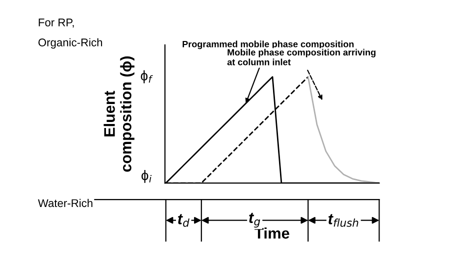 The width and height of the screenshot is (474, 260). Describe the element at coordinates (268, 45) in the screenshot. I see `text: Programmed mobile phase composition` at that location.